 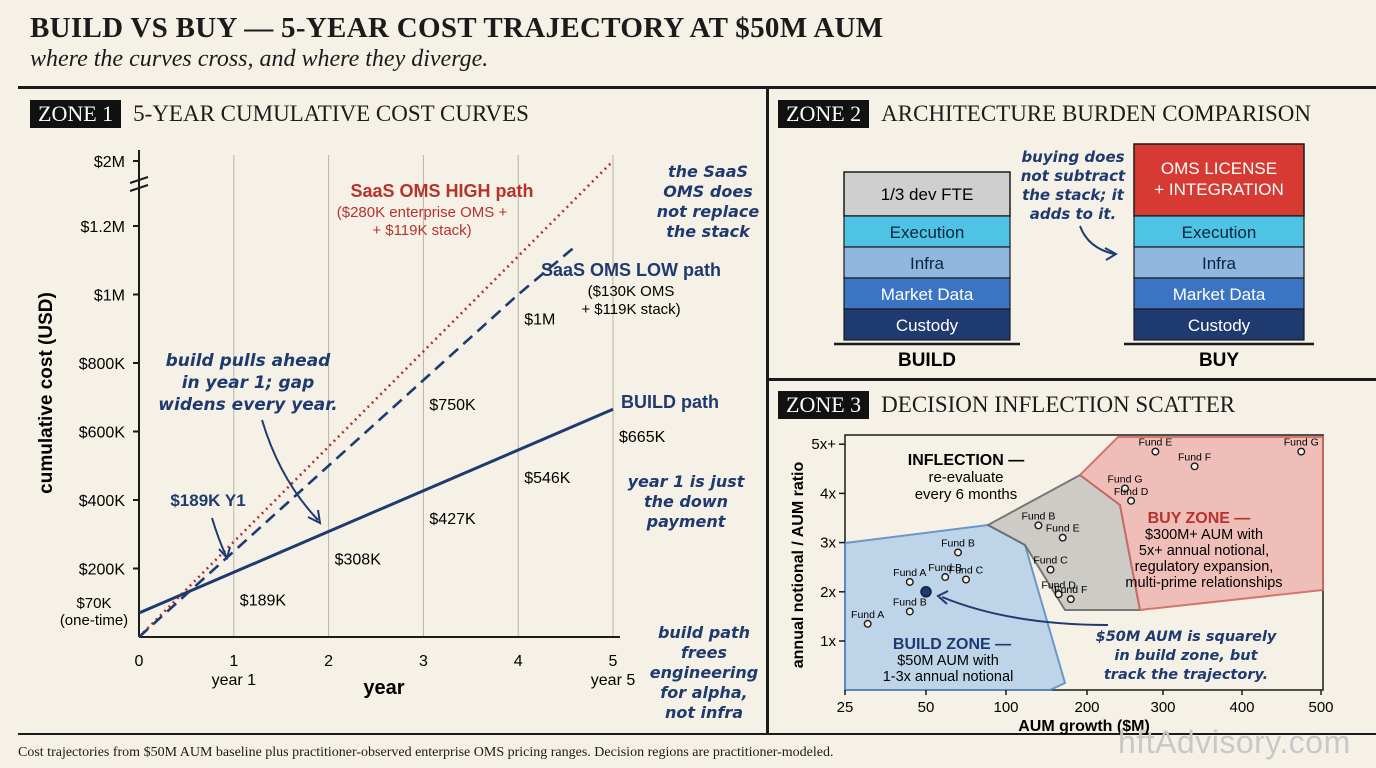 What do you see at coordinates (1199, 518) in the screenshot?
I see `buy-zone-title: BUY ZONE —` at bounding box center [1199, 518].